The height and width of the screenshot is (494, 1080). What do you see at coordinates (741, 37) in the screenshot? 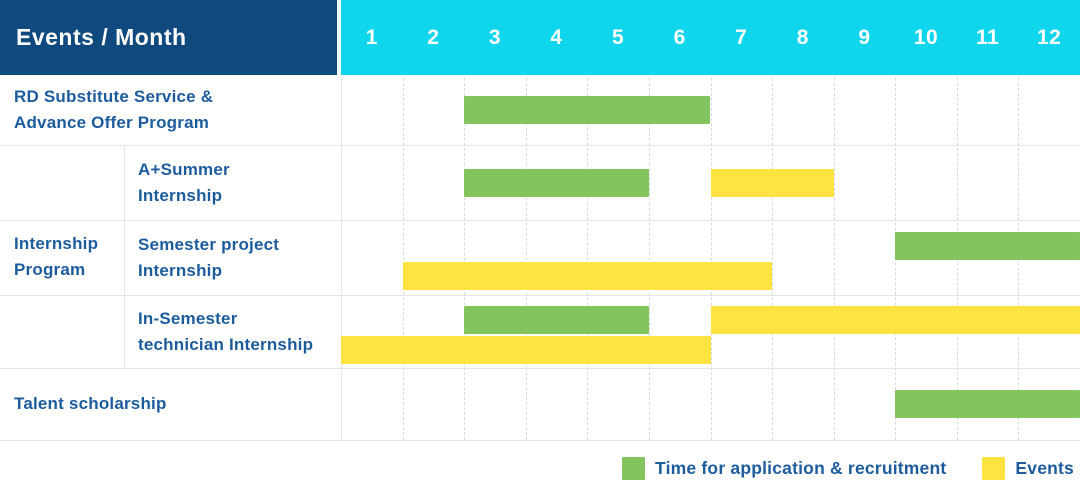
I see `month-header-7: 7` at bounding box center [741, 37].